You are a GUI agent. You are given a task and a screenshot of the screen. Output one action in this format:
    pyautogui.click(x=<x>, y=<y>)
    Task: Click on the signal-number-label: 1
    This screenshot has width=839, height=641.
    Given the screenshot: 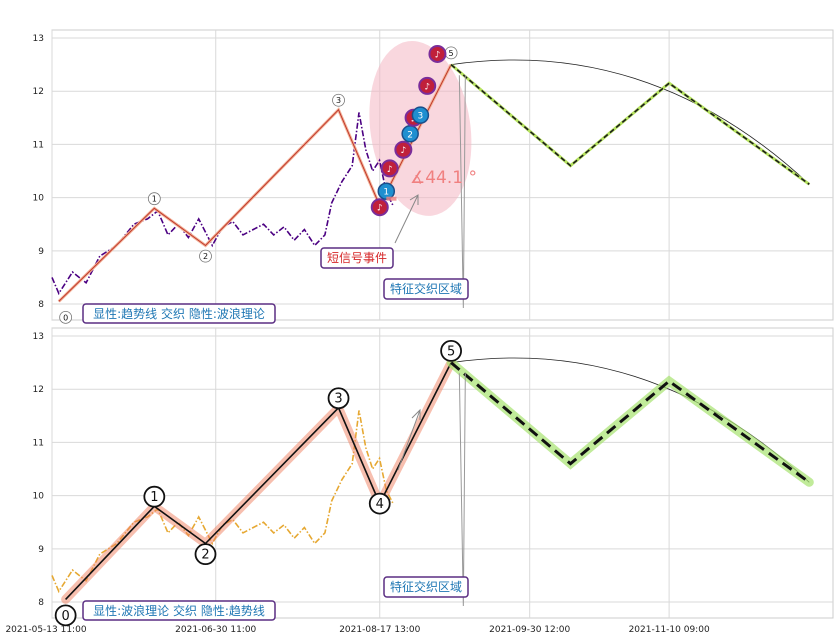 What is the action you would take?
    pyautogui.click(x=386, y=193)
    